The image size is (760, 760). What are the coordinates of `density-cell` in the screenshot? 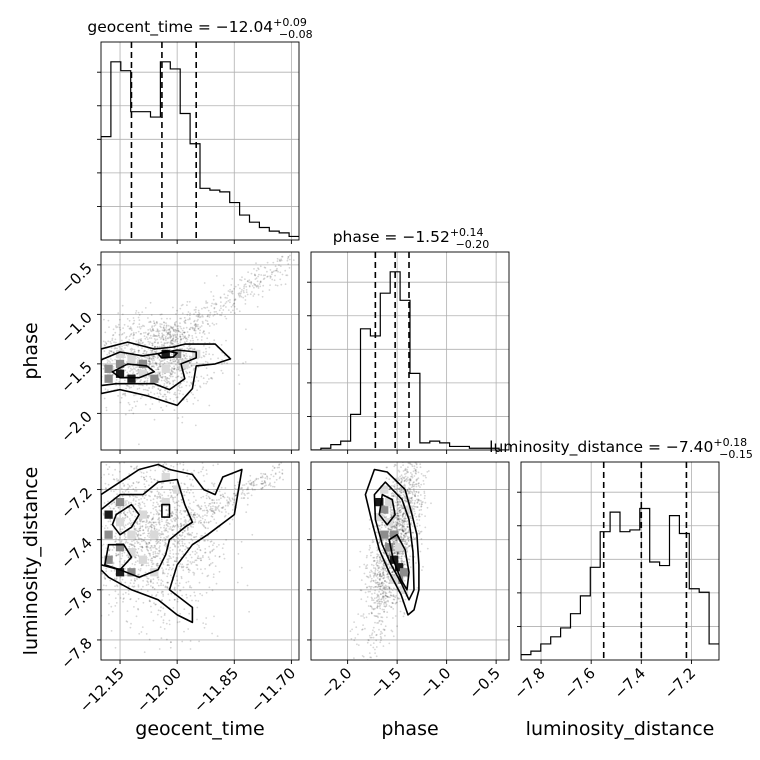 It's located at (143, 514).